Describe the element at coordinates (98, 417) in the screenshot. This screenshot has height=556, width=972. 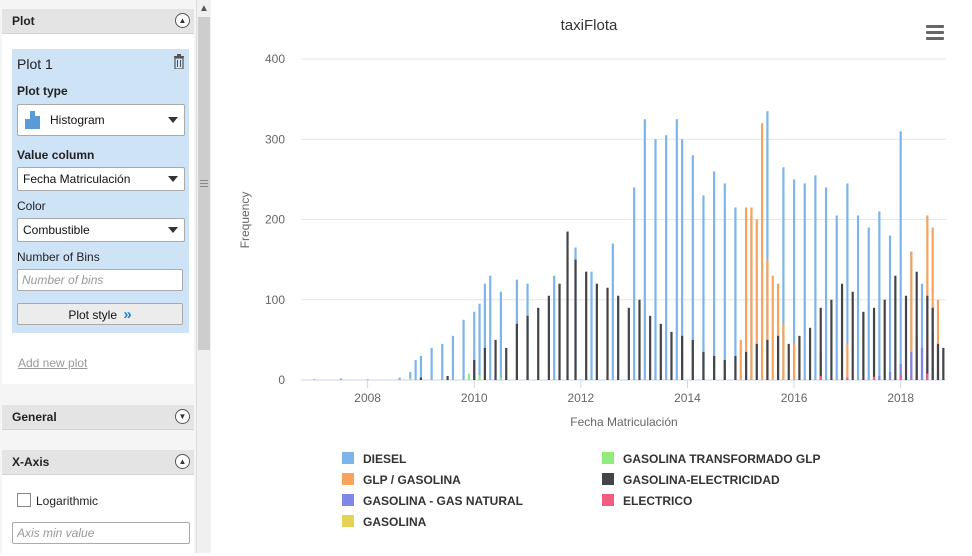
I see `general-section-header: General ▼` at that location.